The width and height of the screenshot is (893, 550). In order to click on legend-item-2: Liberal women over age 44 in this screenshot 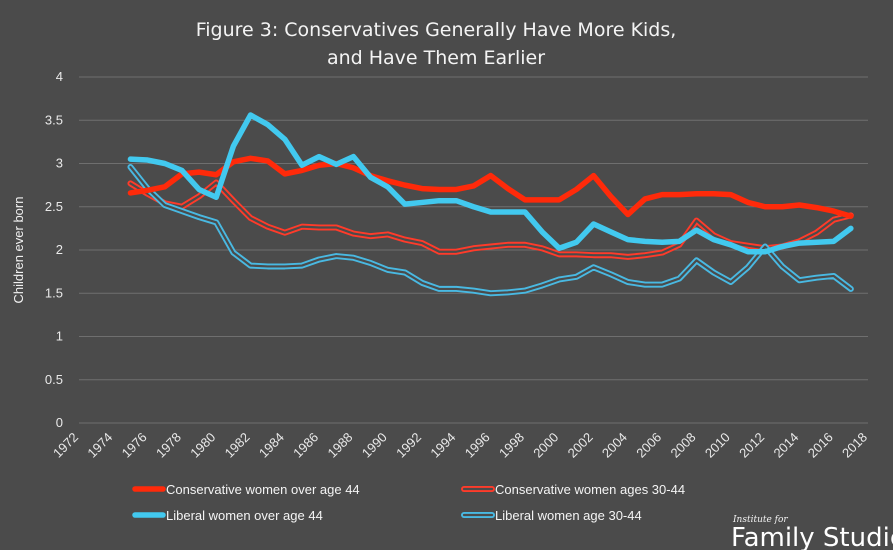, I will do `click(227, 515)`.